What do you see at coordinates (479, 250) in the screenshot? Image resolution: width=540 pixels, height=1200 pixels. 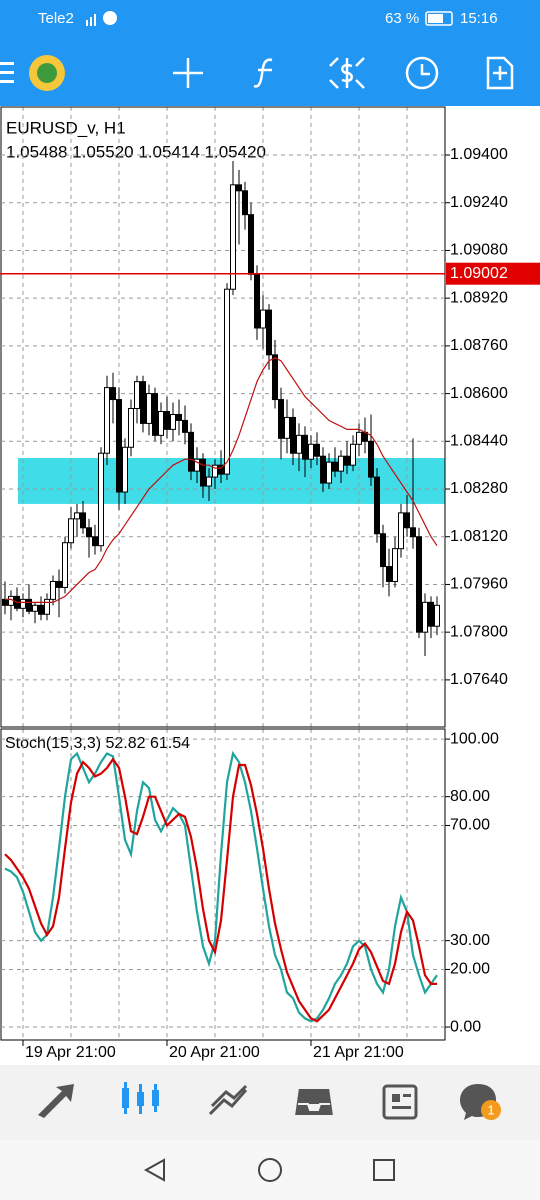 I see `y-tick-label: 1.09080` at bounding box center [479, 250].